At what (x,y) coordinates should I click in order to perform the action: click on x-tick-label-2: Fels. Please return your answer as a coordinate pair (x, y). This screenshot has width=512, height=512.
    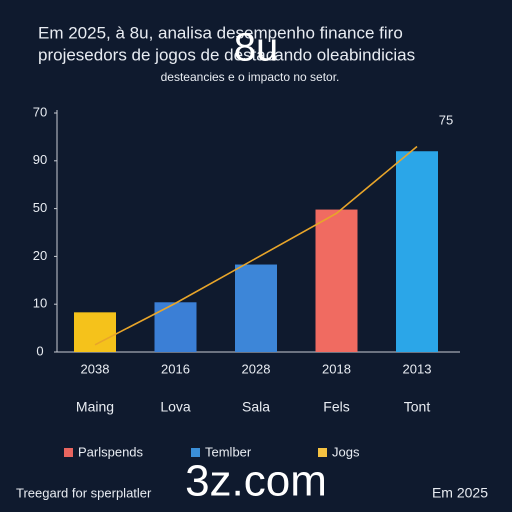
    Looking at the image, I should click on (336, 407).